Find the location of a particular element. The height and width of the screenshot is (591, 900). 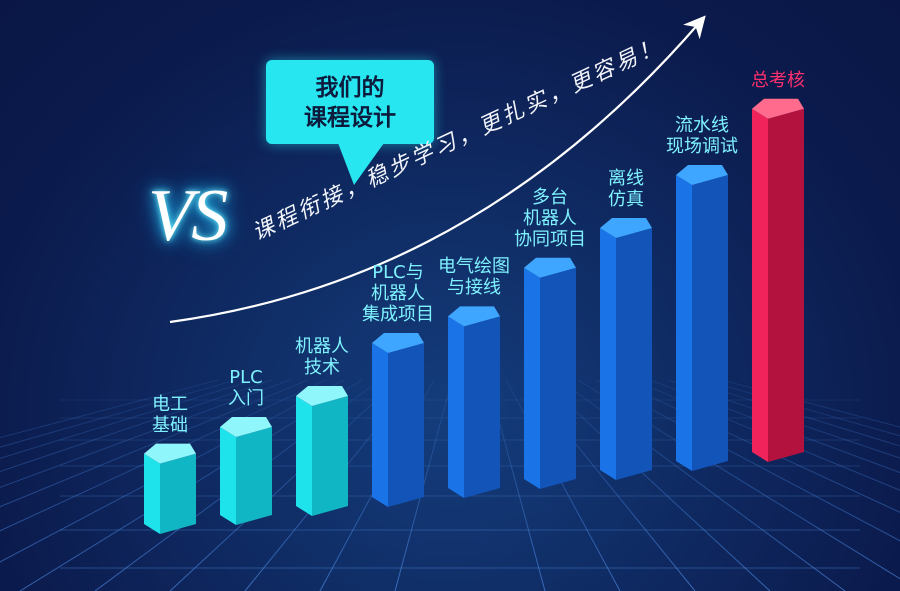

speech-bubble-tail is located at coordinates (361, 164).